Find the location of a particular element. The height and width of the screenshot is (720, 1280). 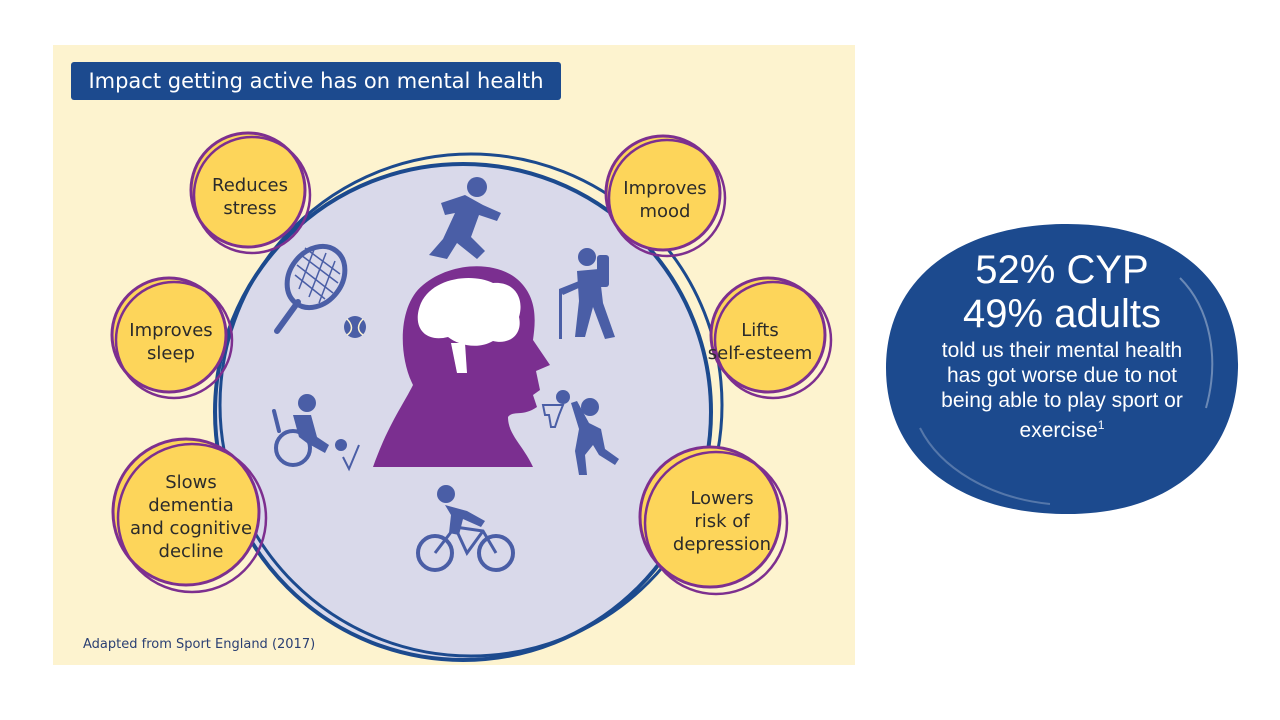

benefit-line: stress is located at coordinates (250, 208).